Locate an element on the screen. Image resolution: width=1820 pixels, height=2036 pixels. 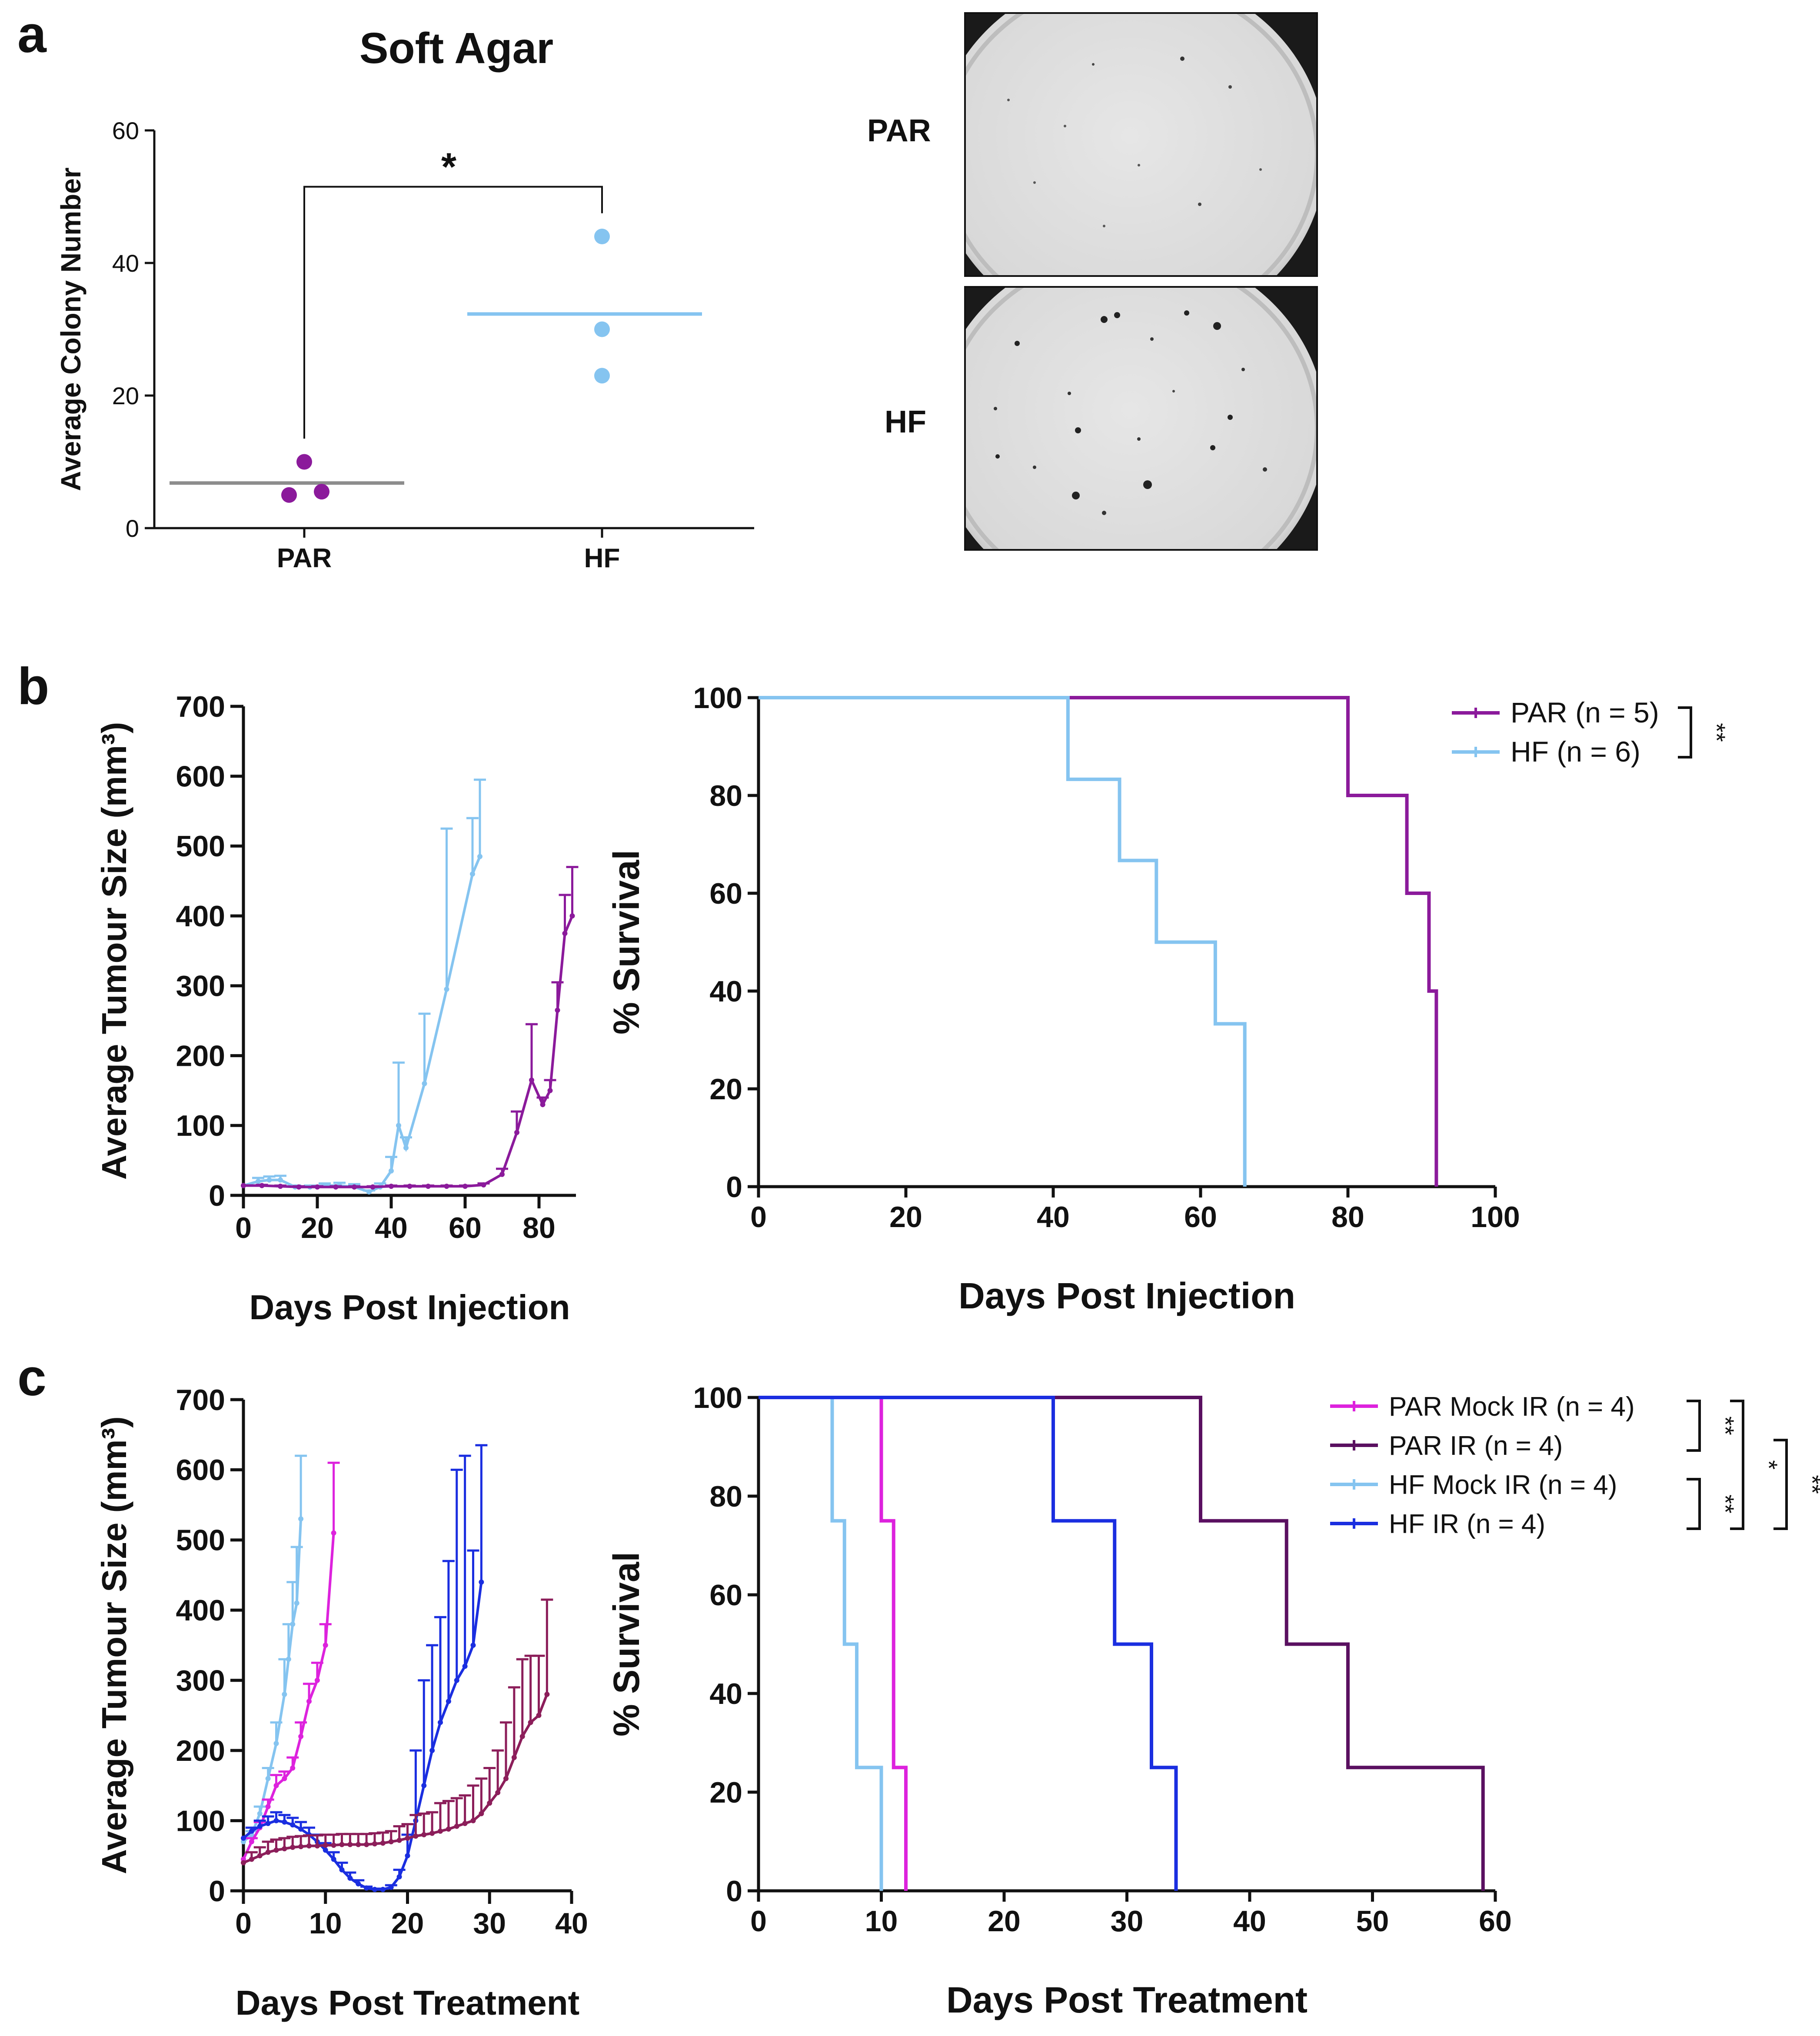
legend-label: PAR (n = 5) is located at coordinates (1585, 712).